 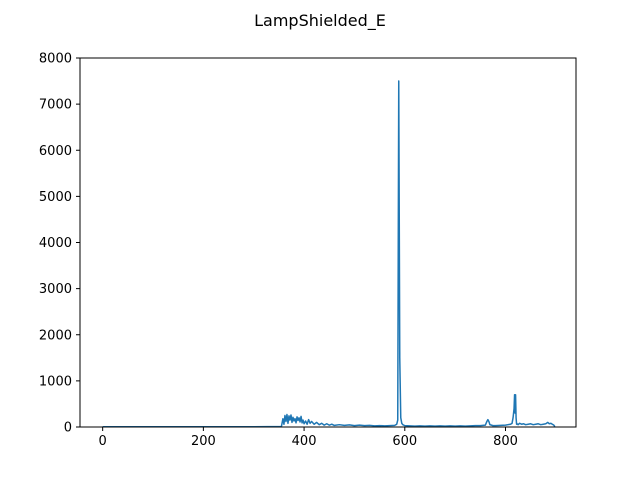 What do you see at coordinates (55, 289) in the screenshot?
I see `y-tick-label: 3000` at bounding box center [55, 289].